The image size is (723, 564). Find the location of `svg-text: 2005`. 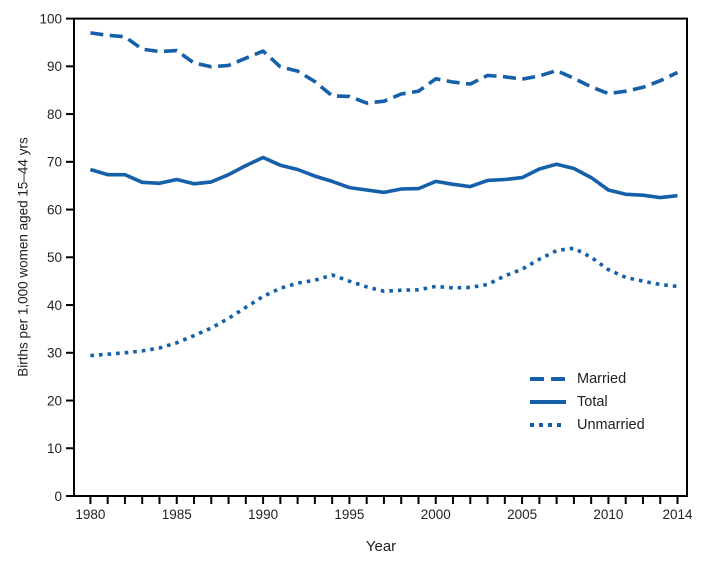

svg-text: 2005 is located at coordinates (522, 514).